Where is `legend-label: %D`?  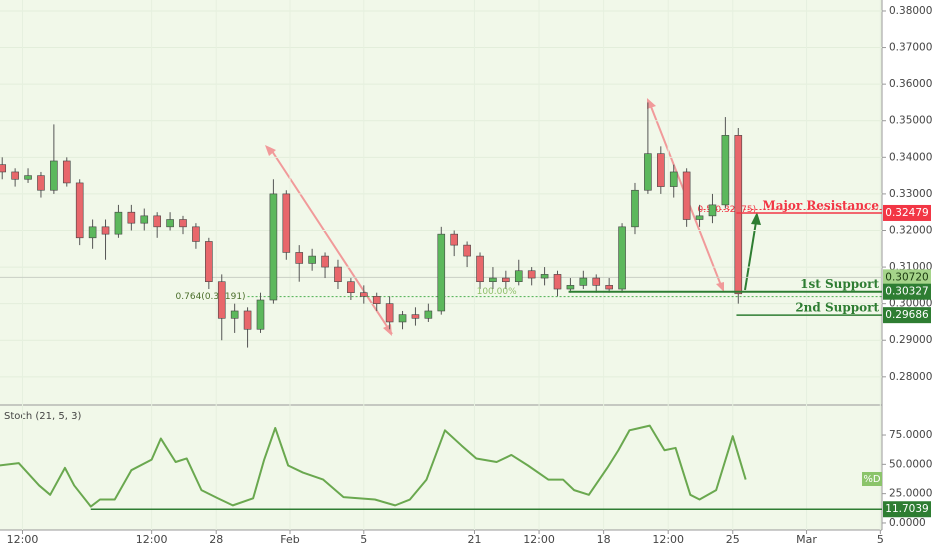 legend-label: %D is located at coordinates (872, 479).